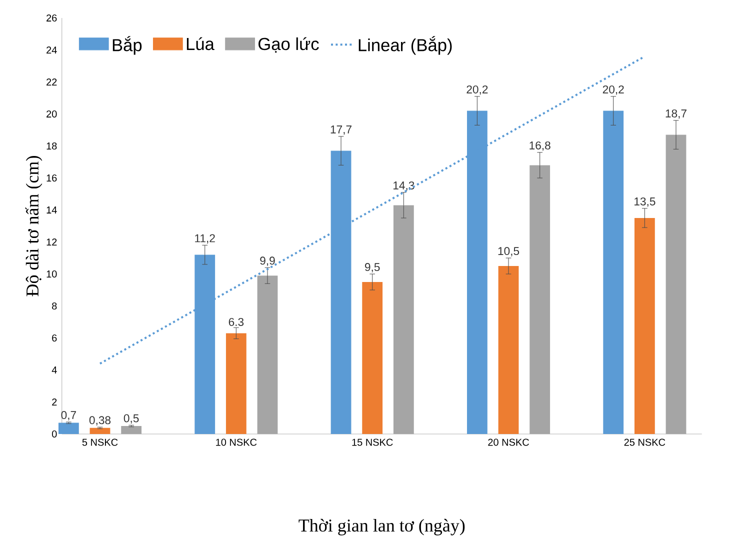 The width and height of the screenshot is (742, 543). I want to click on data-label: 0,38, so click(100, 421).